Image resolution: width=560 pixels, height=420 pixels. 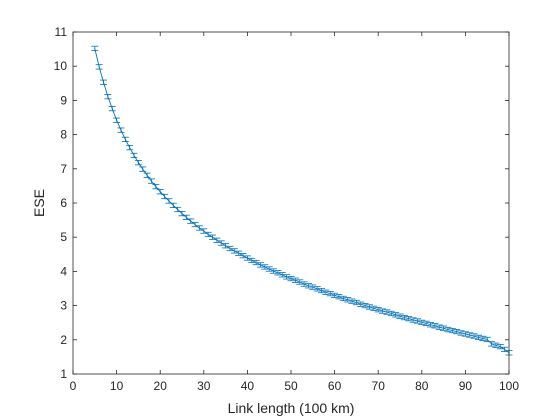 What do you see at coordinates (248, 386) in the screenshot?
I see `x-tick-label: 40` at bounding box center [248, 386].